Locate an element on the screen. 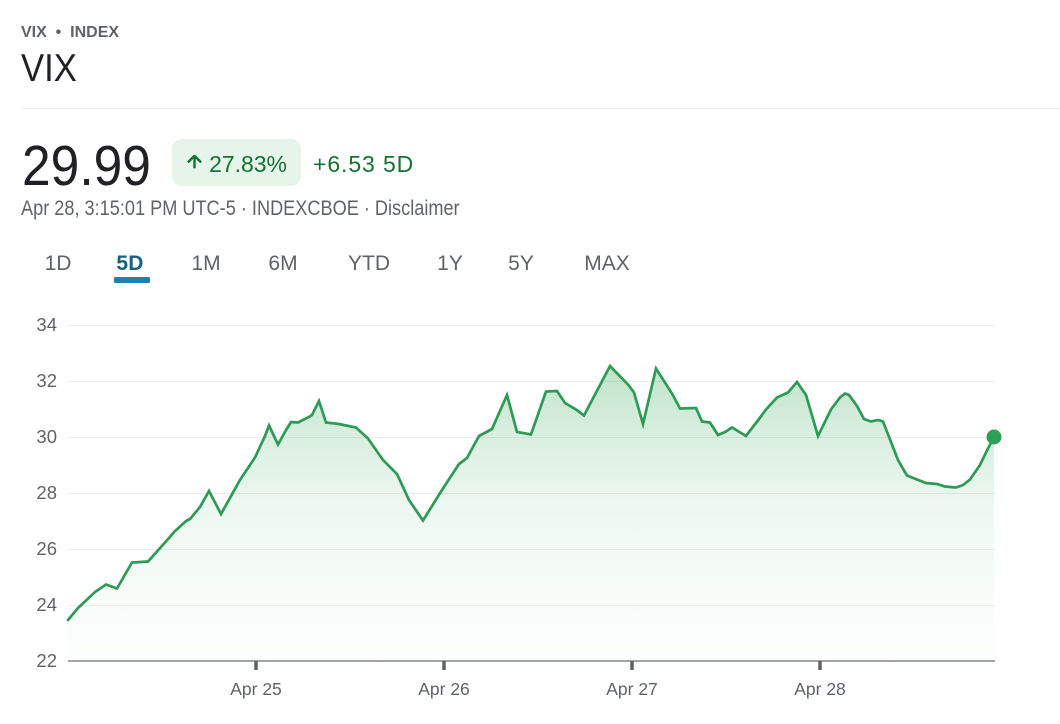 The height and width of the screenshot is (724, 1060). svg-text: 26 is located at coordinates (46, 548).